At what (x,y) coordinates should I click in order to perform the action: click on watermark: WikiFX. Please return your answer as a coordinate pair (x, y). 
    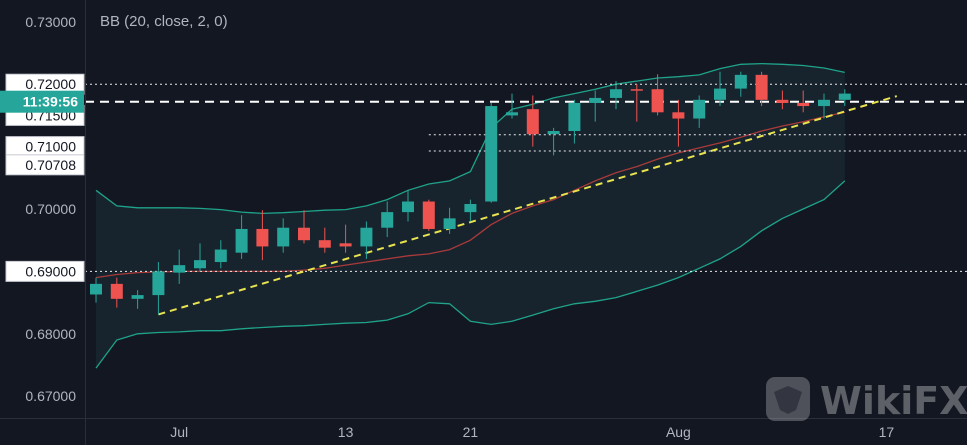
    Looking at the image, I should click on (866, 400).